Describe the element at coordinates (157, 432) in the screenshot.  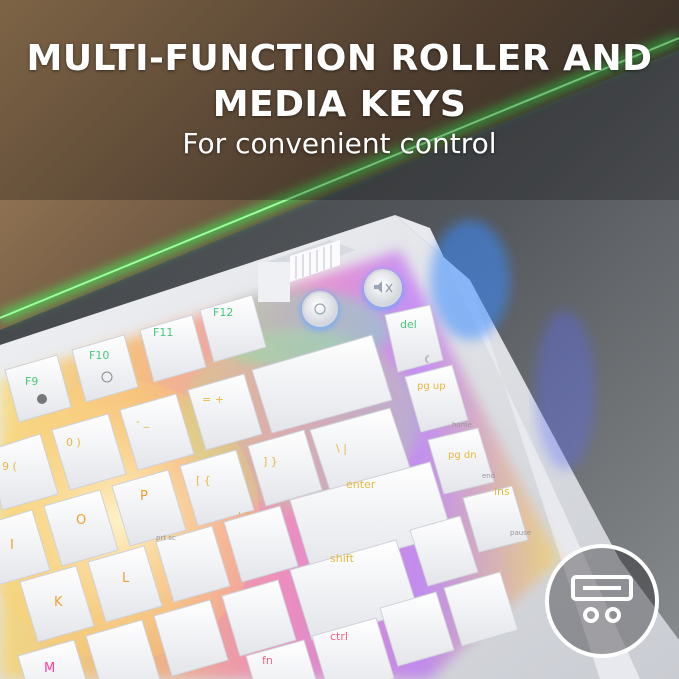
I see `key-minus: - _` at that location.